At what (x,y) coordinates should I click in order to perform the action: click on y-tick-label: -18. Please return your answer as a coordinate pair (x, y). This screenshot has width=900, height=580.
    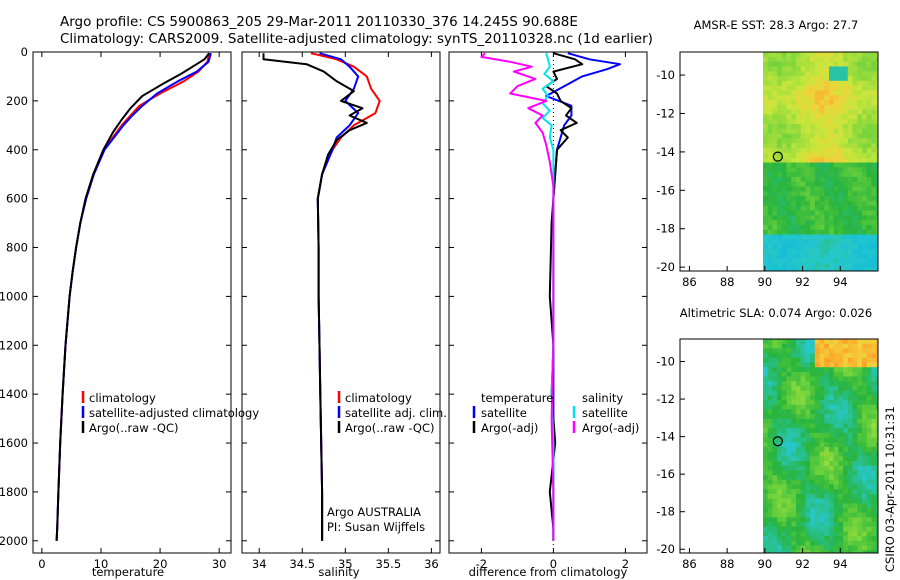
    Looking at the image, I should click on (665, 229).